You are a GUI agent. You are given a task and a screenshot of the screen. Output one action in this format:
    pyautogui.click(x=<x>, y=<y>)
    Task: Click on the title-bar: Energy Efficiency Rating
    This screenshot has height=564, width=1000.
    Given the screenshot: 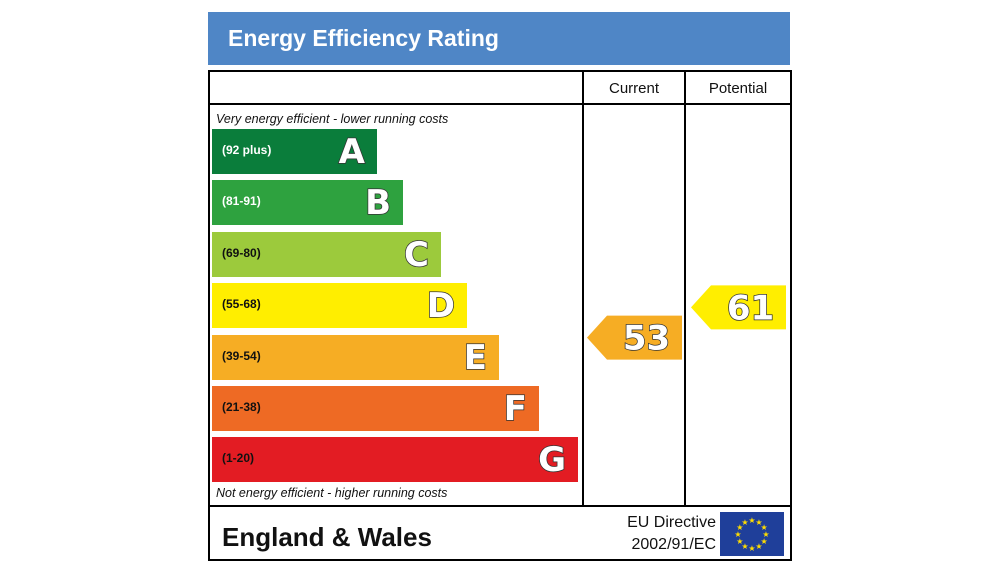 What is the action you would take?
    pyautogui.click(x=499, y=38)
    